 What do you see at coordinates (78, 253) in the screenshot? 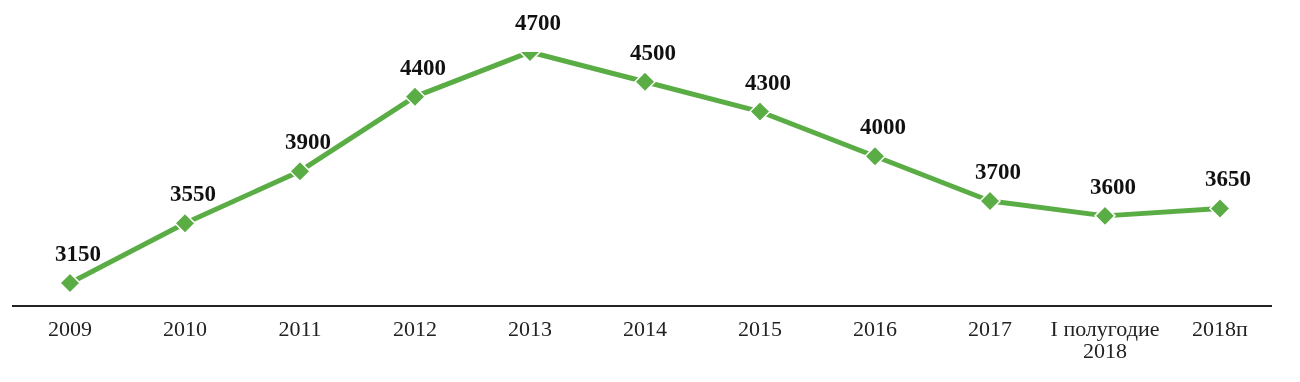
I see `data-label: 3150` at bounding box center [78, 253].